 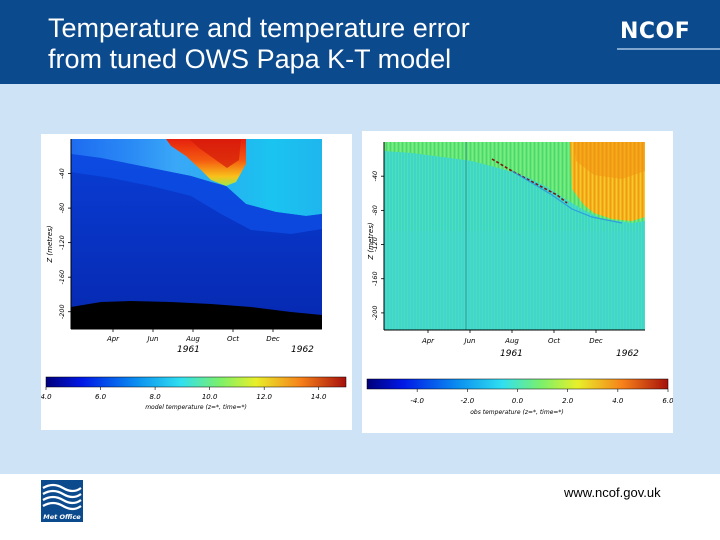 I want to click on website-link: www.ncof.gov.uk, so click(x=612, y=492).